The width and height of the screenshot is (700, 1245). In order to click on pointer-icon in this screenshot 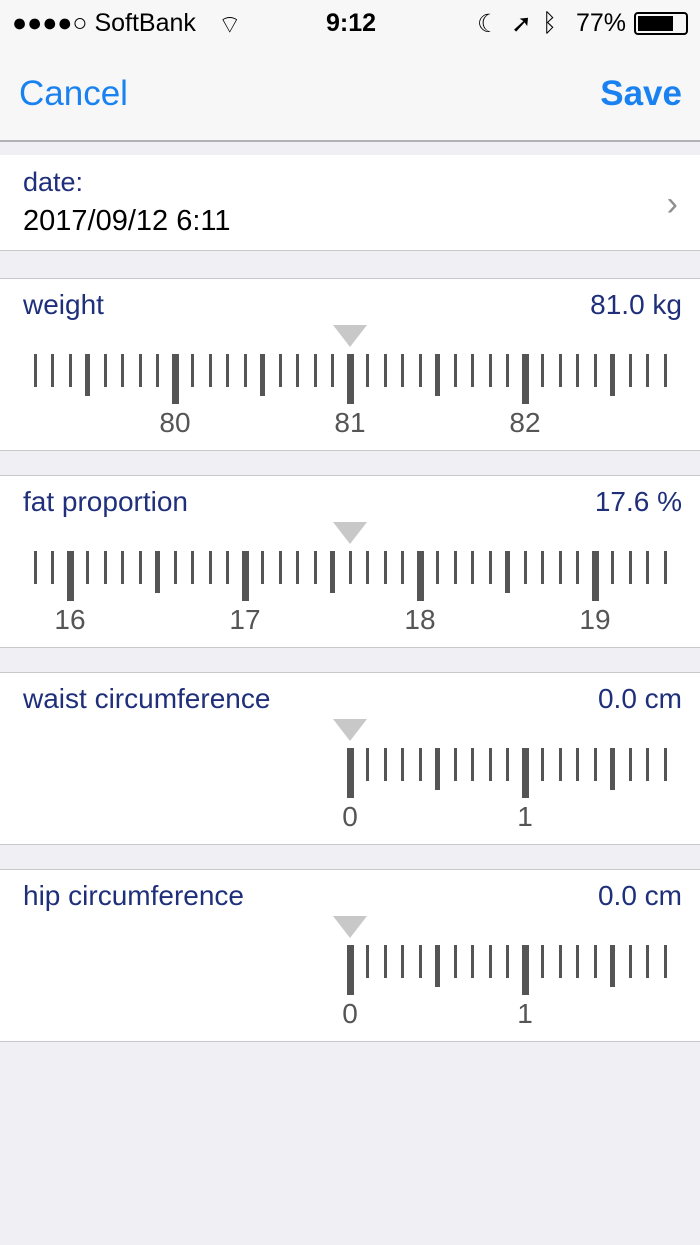, I will do `click(350, 336)`.